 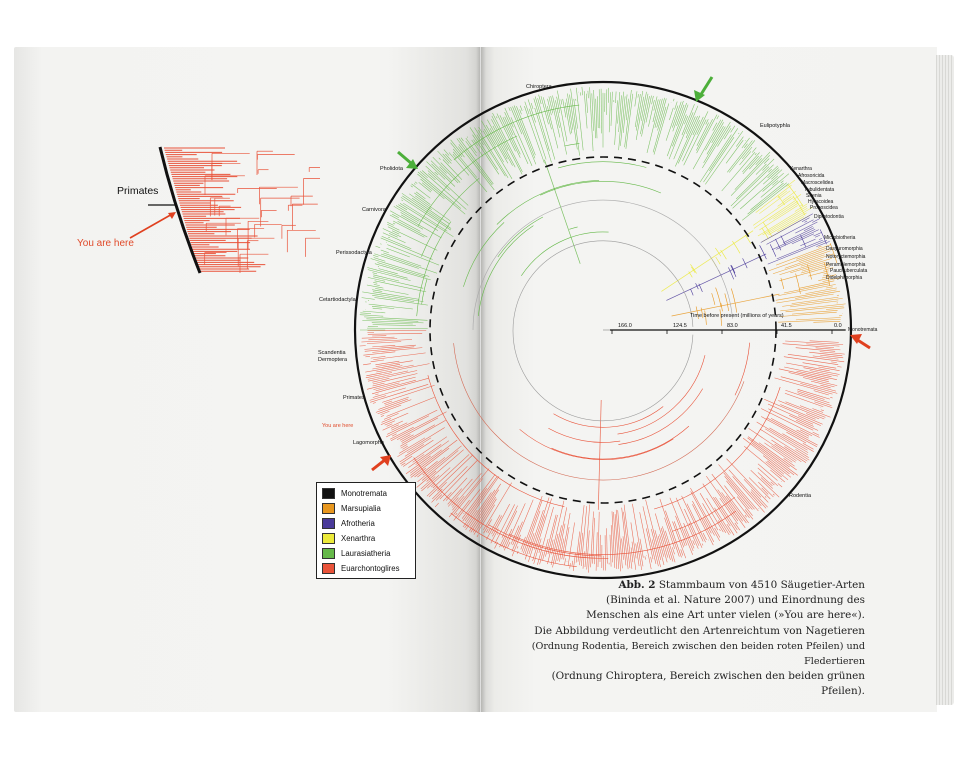 I want to click on time-axis, so click(x=727, y=331).